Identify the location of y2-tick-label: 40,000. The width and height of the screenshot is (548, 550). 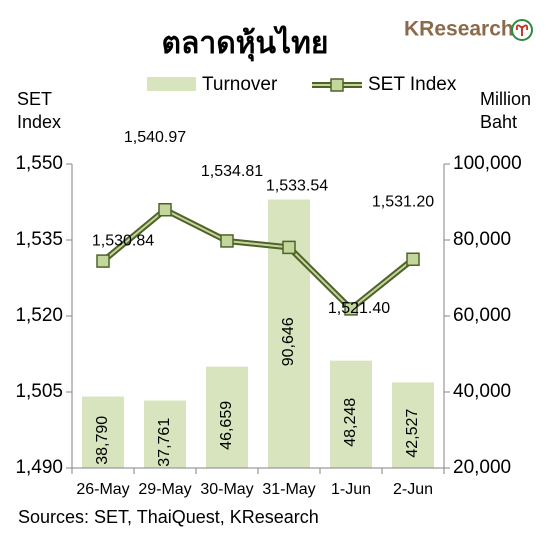
(482, 391).